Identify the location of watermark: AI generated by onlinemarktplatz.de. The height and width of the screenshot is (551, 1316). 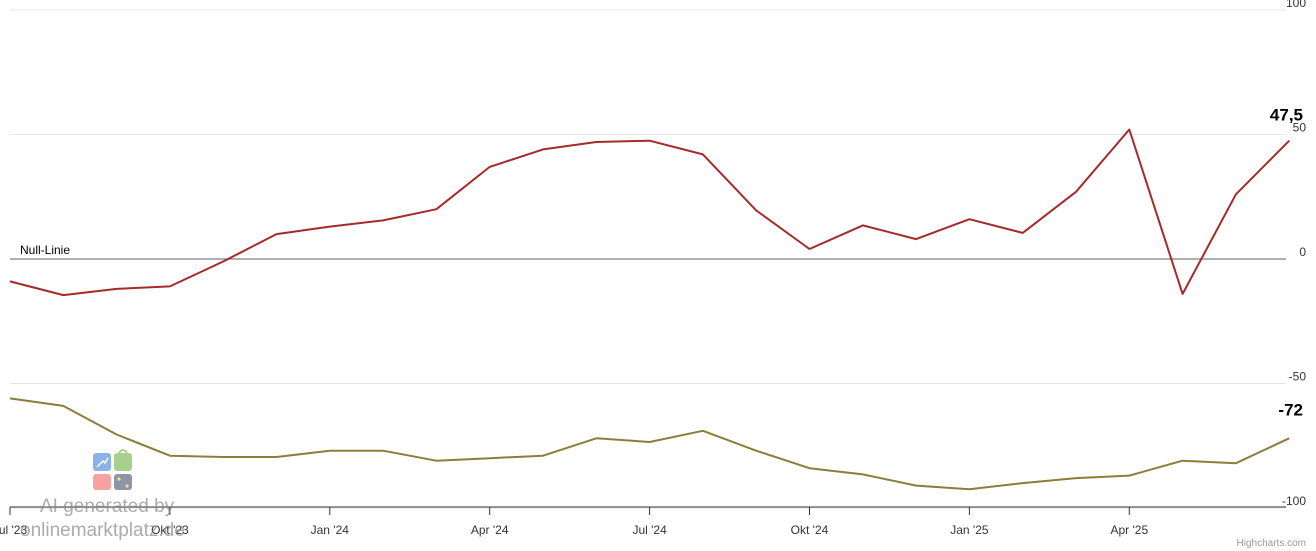
(102, 495).